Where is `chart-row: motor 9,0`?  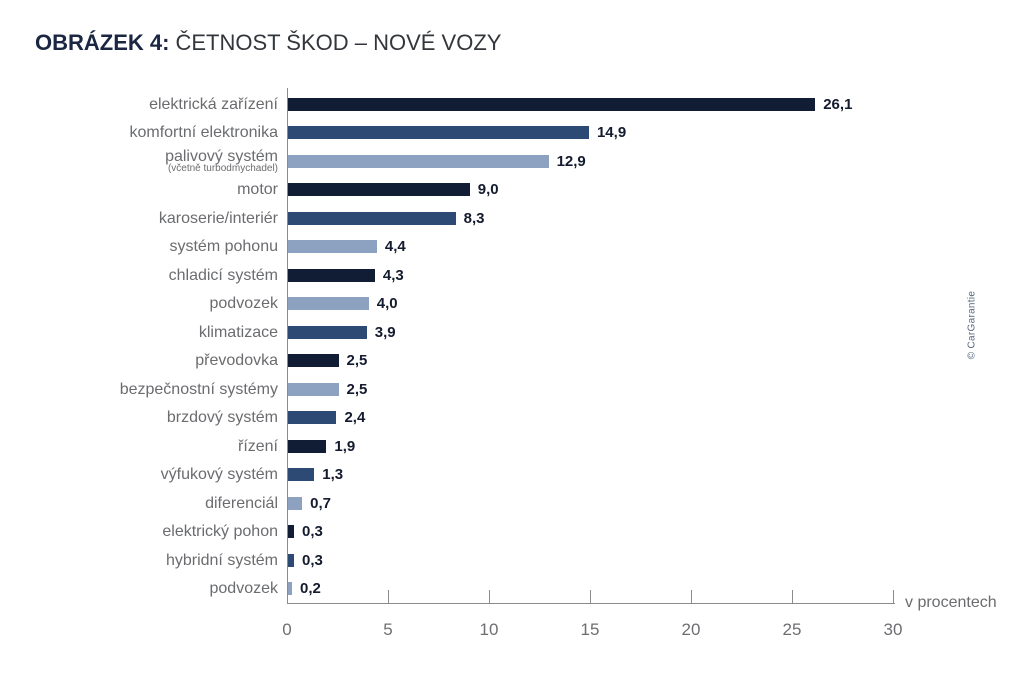
chart-row: motor 9,0 is located at coordinates (500, 190).